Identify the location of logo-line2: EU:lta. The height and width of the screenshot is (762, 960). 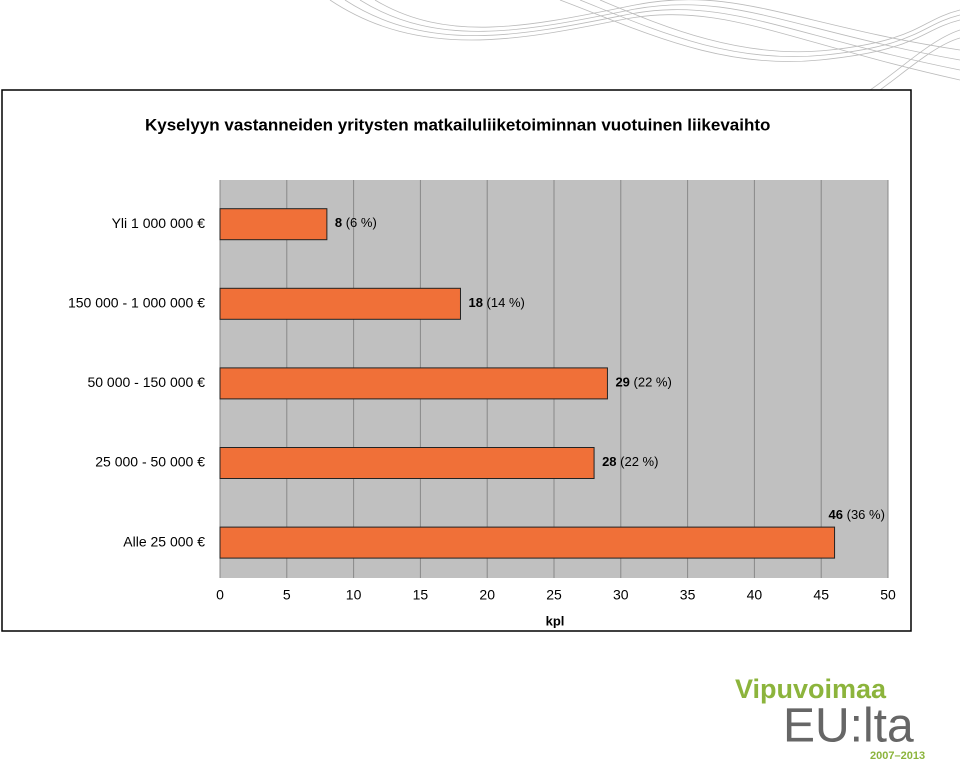
(848, 726).